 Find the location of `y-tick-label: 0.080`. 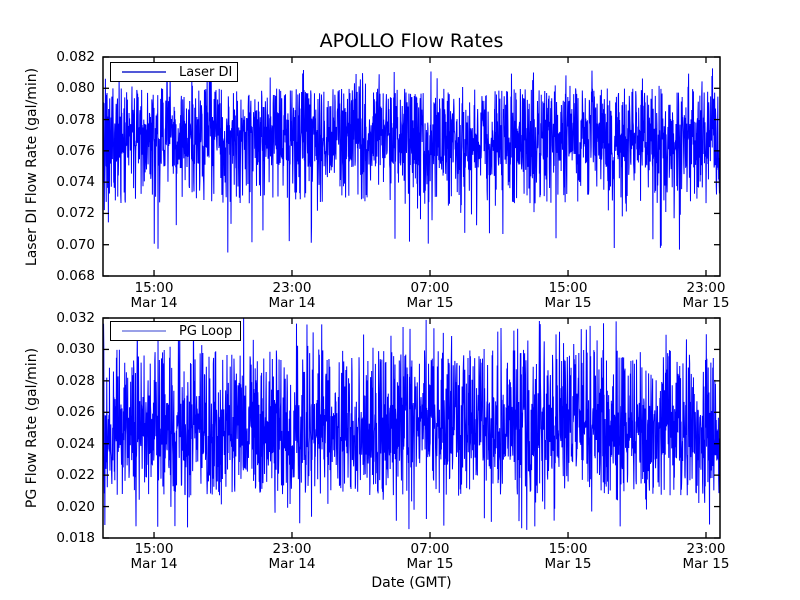

y-tick-label: 0.080 is located at coordinates (75, 88).